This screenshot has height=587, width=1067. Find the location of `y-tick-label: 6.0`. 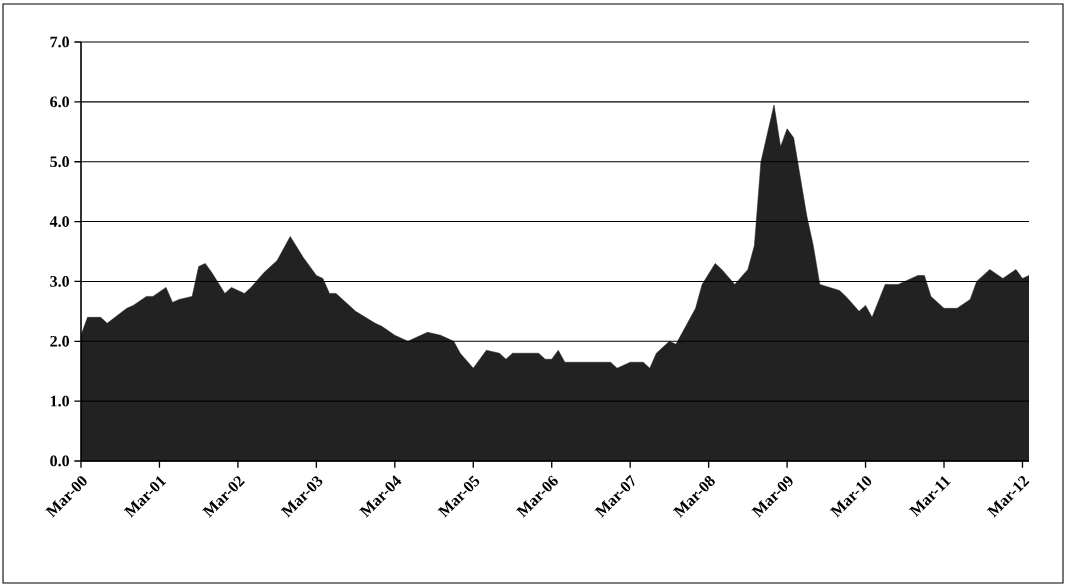

y-tick-label: 6.0 is located at coordinates (60, 102).